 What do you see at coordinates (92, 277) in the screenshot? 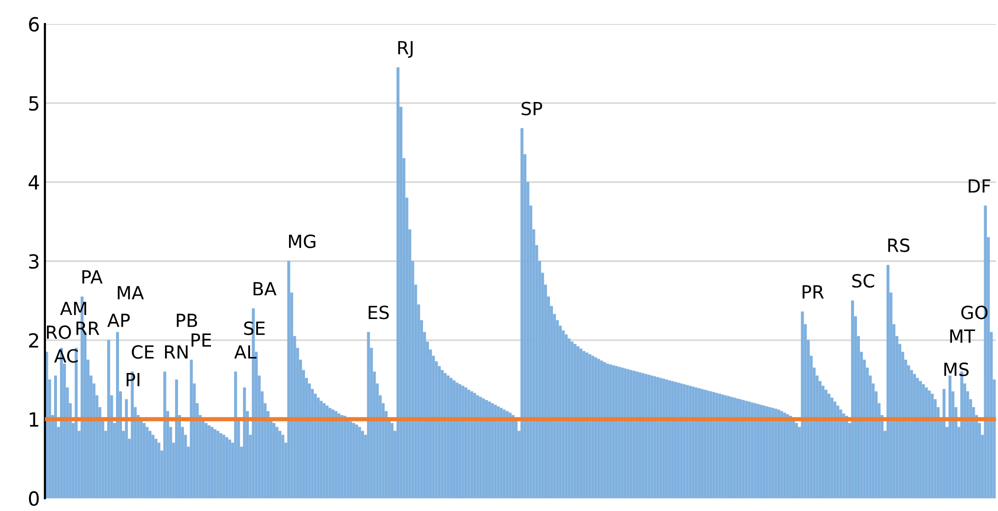
I see `annotation: PA` at bounding box center [92, 277].